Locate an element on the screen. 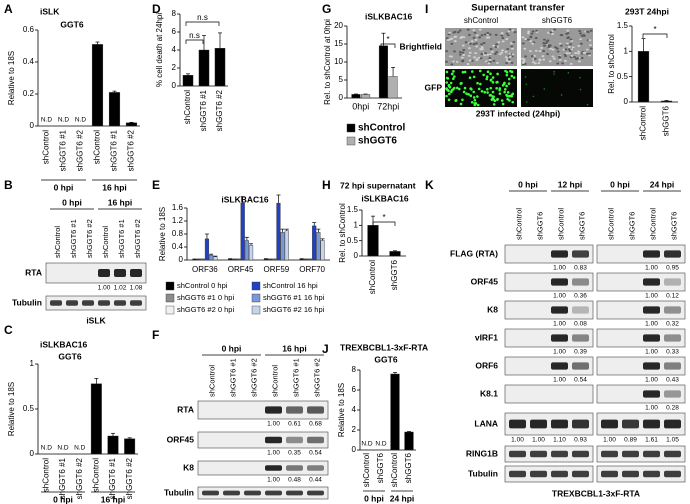 This screenshot has width=690, height=504. quant-label: 0.68 is located at coordinates (315, 424).